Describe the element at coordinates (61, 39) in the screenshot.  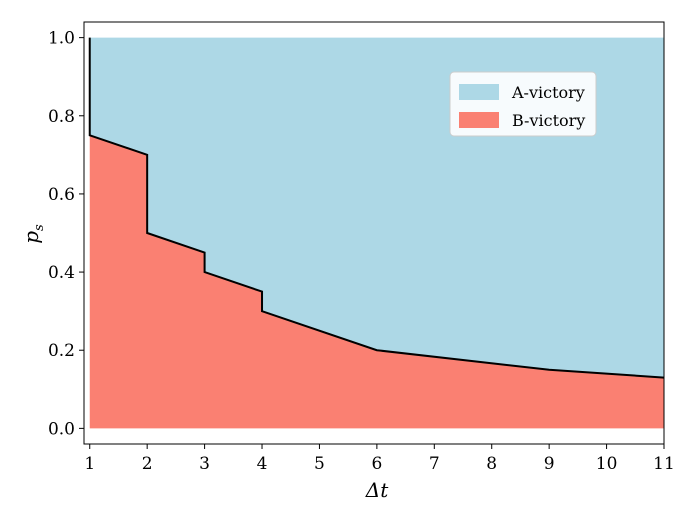
I see `y-tick-label: 1.0` at that location.